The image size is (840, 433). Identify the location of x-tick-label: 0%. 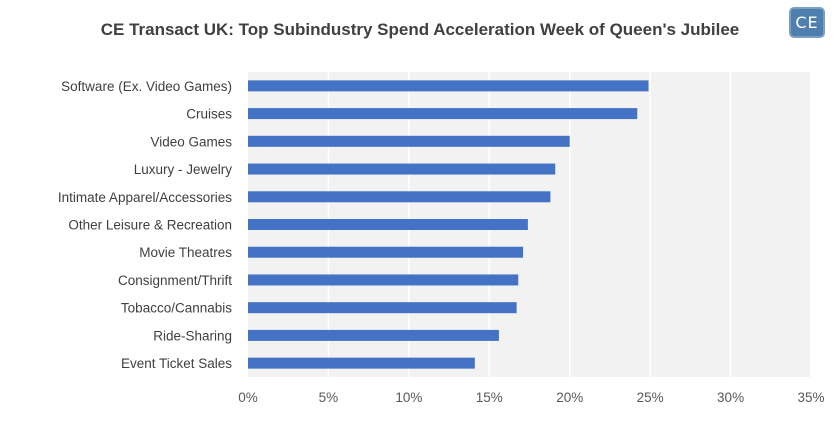
(248, 397).